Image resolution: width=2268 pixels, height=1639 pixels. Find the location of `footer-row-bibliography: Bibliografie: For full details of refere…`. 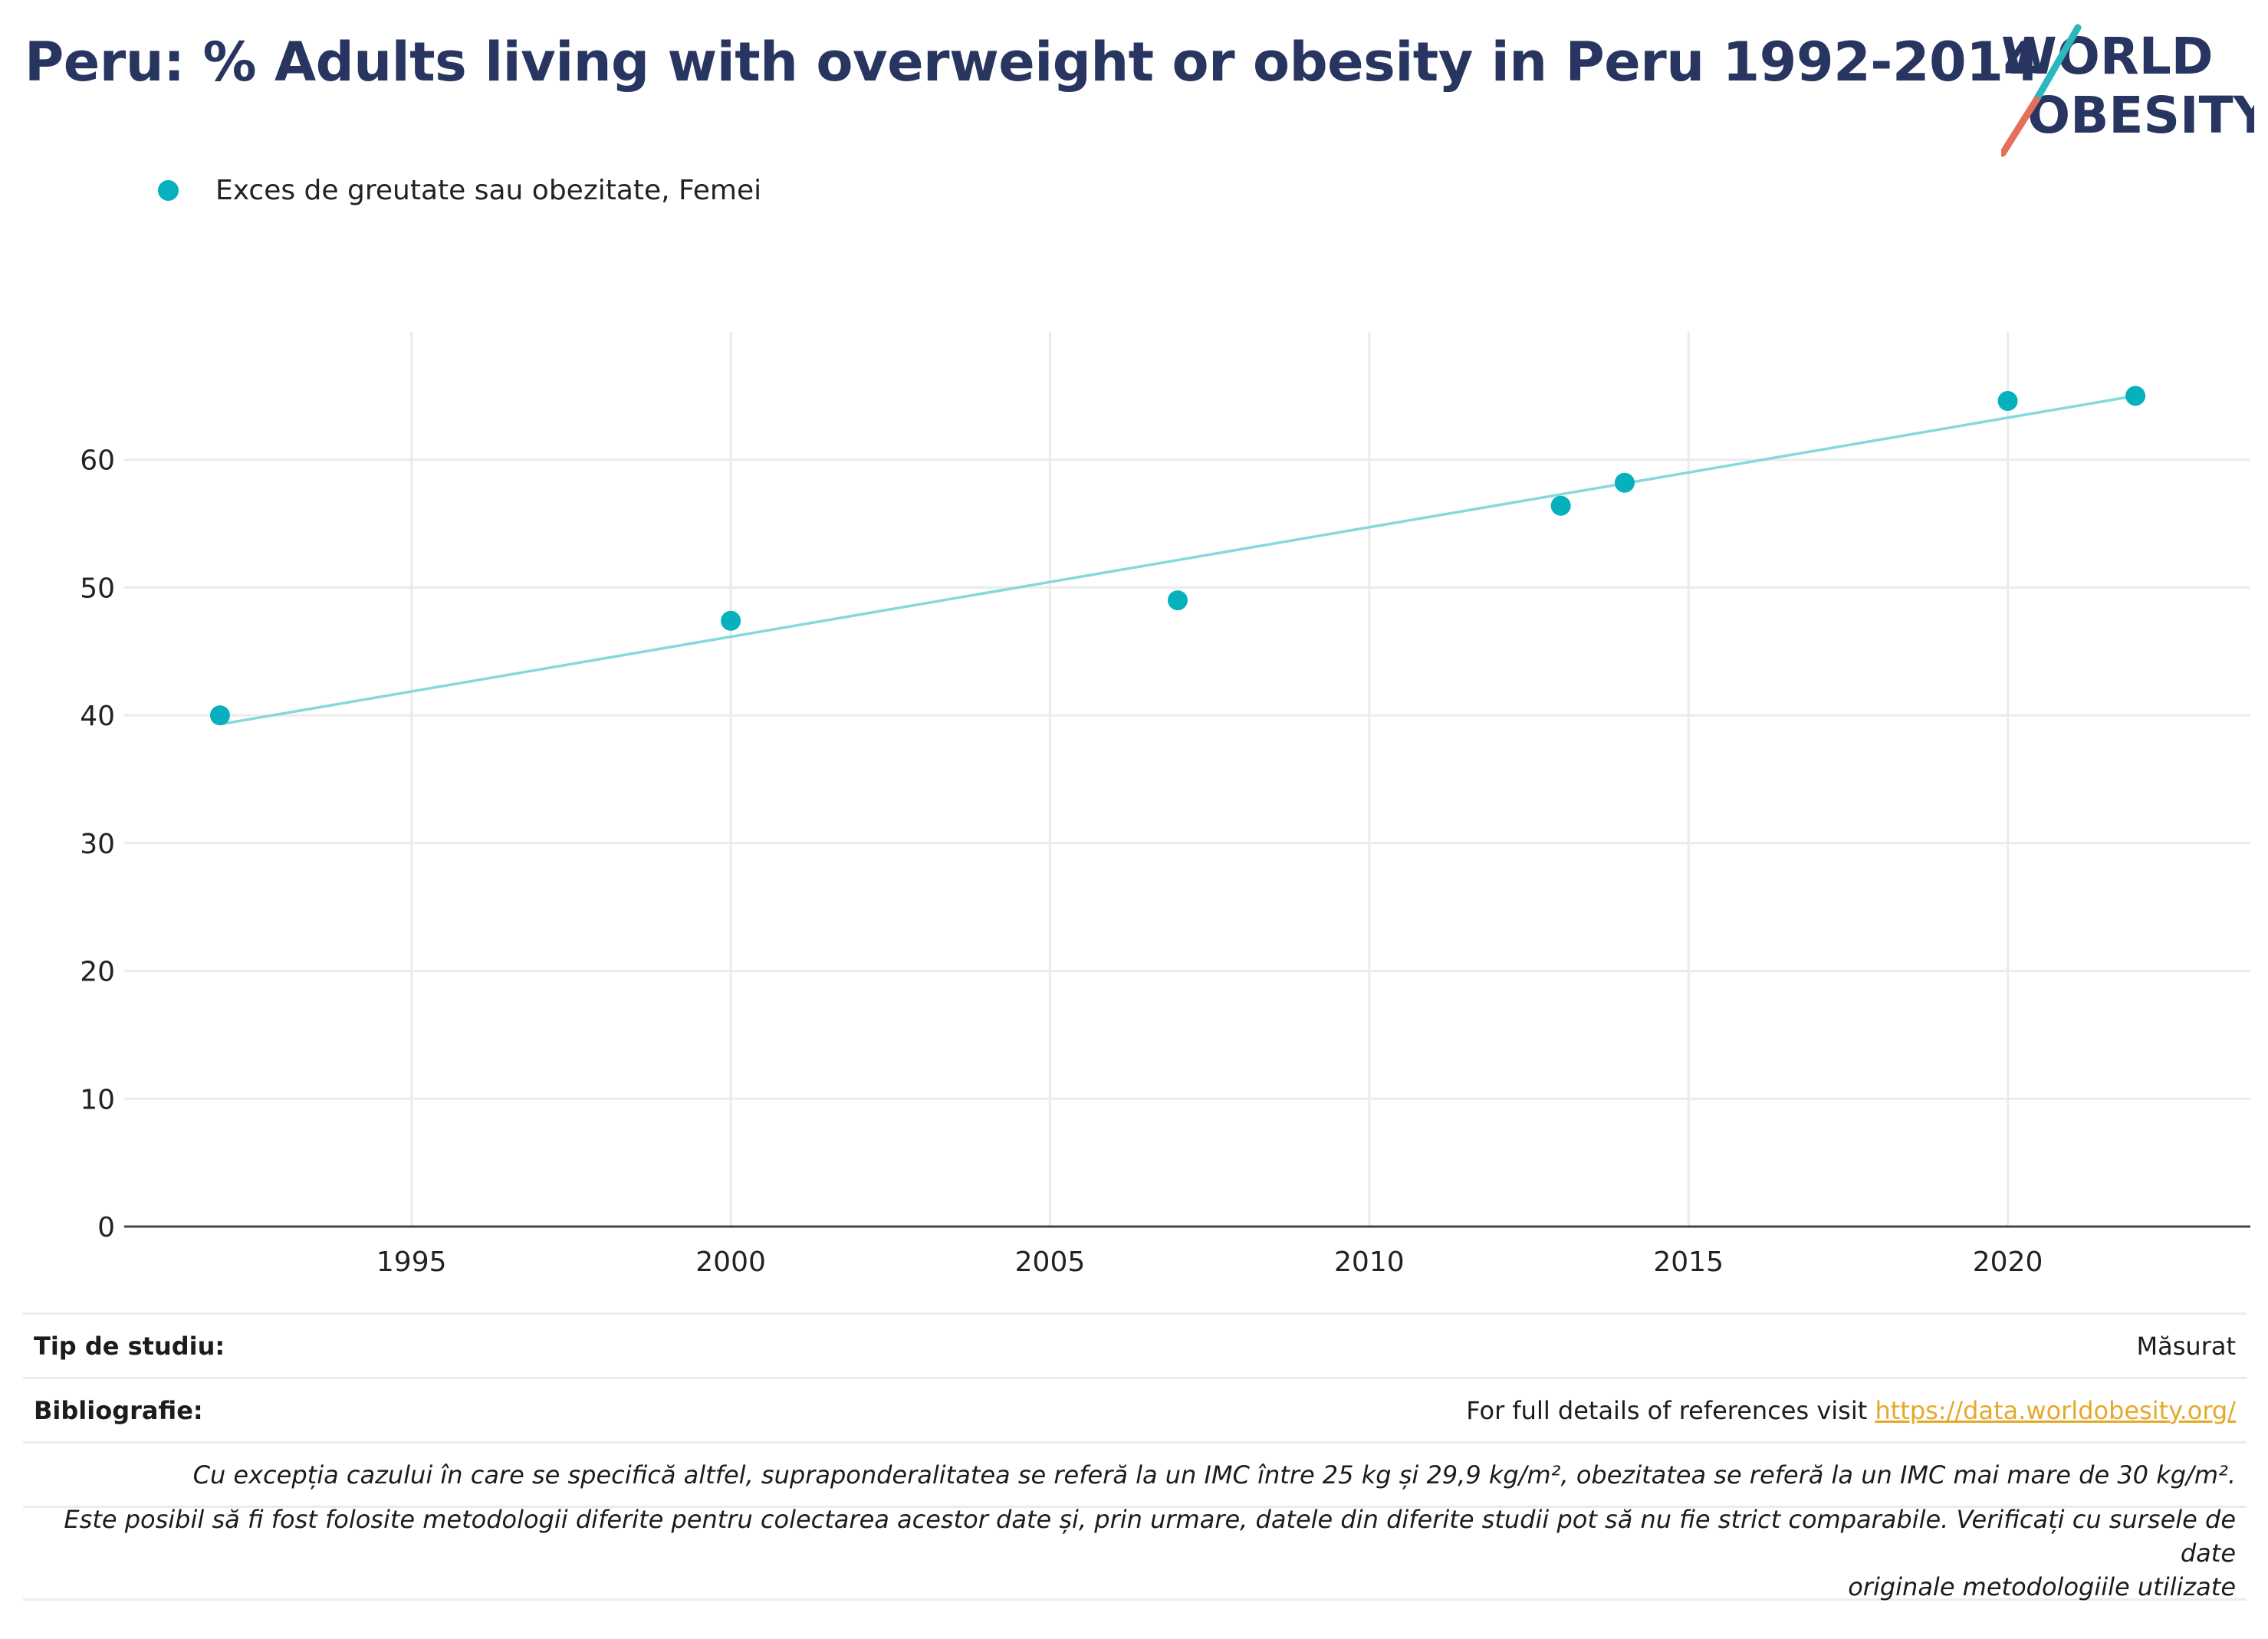

footer-row-bibliography: Bibliografie: For full details of refere… is located at coordinates (1135, 1409).